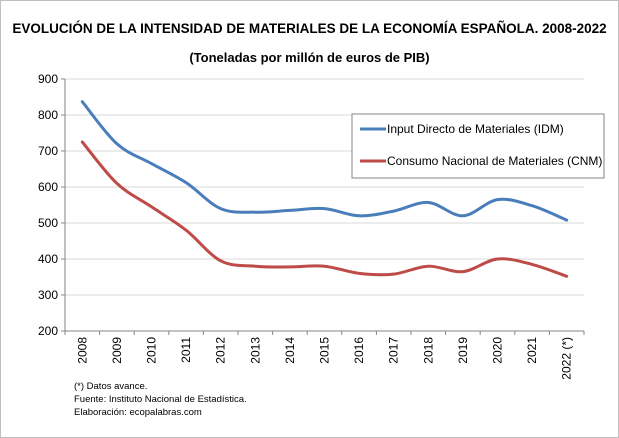  Describe the element at coordinates (221, 350) in the screenshot. I see `x-tick-label: 2012` at that location.